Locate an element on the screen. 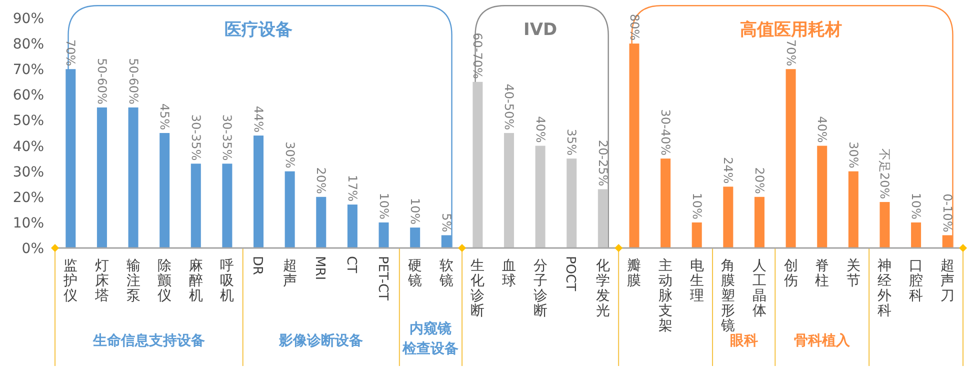 The height and width of the screenshot is (368, 978). y-tick-label: 0% is located at coordinates (33, 249).